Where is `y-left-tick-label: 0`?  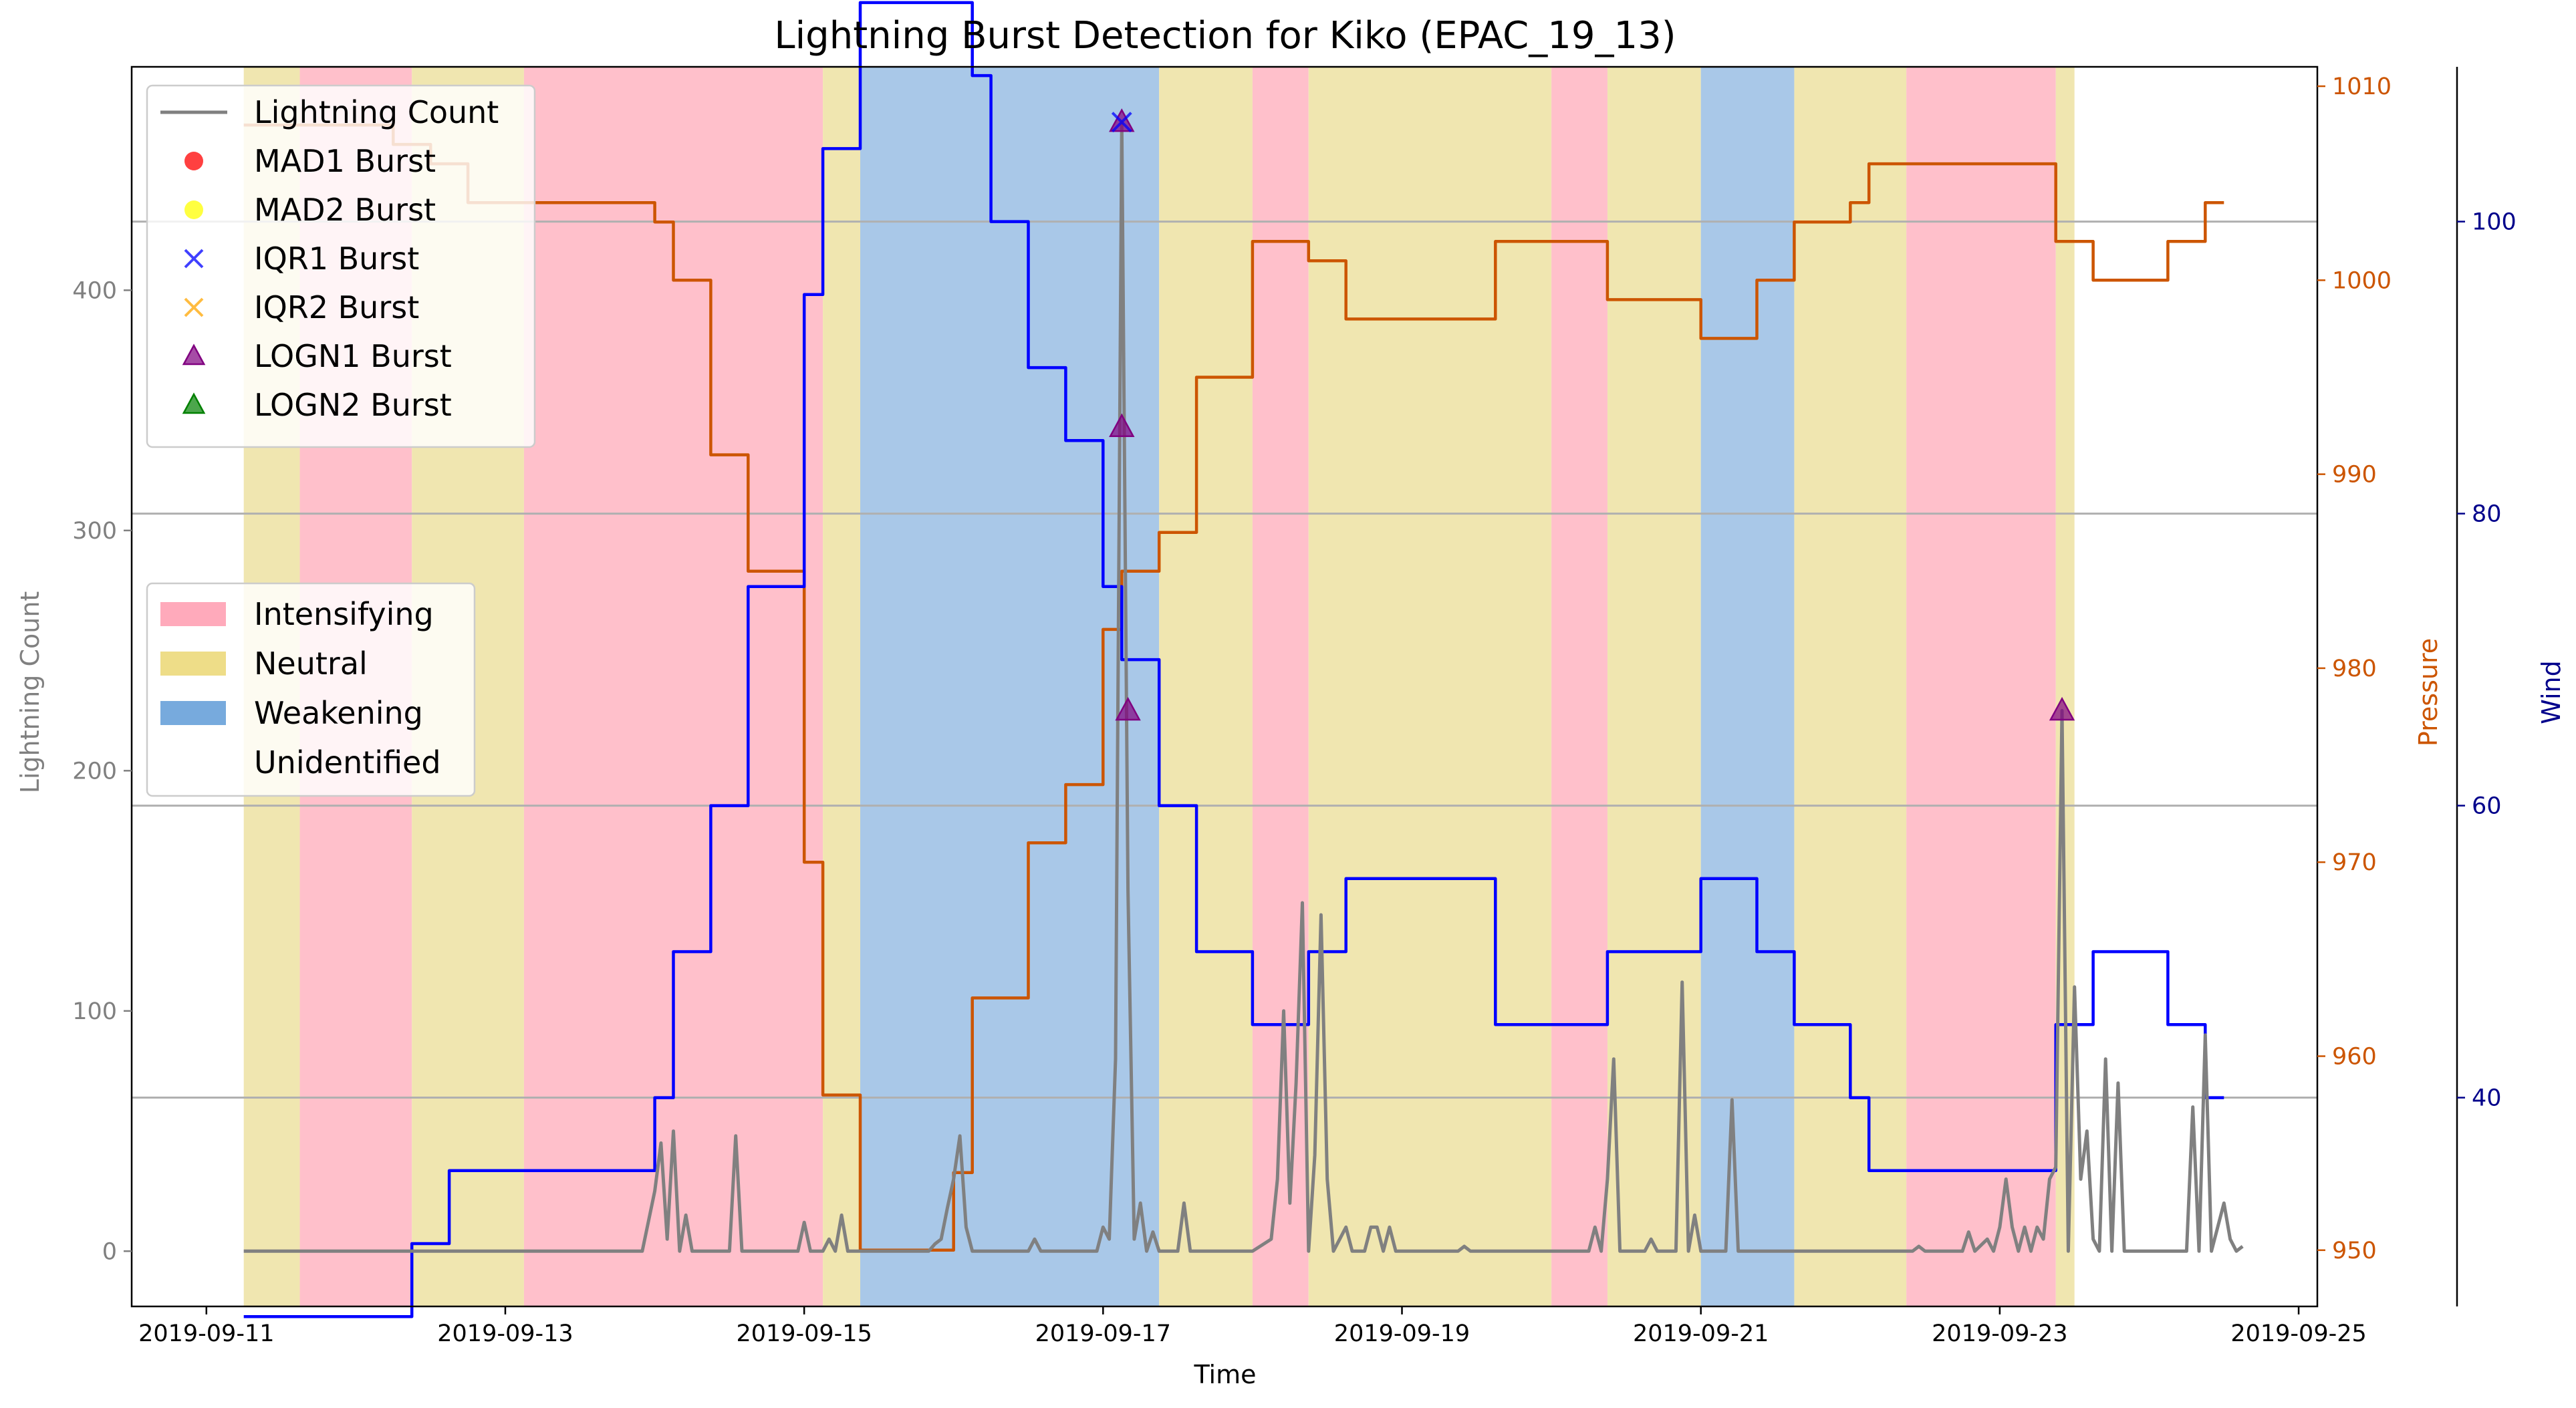
y-left-tick-label: 0 is located at coordinates (109, 1251).